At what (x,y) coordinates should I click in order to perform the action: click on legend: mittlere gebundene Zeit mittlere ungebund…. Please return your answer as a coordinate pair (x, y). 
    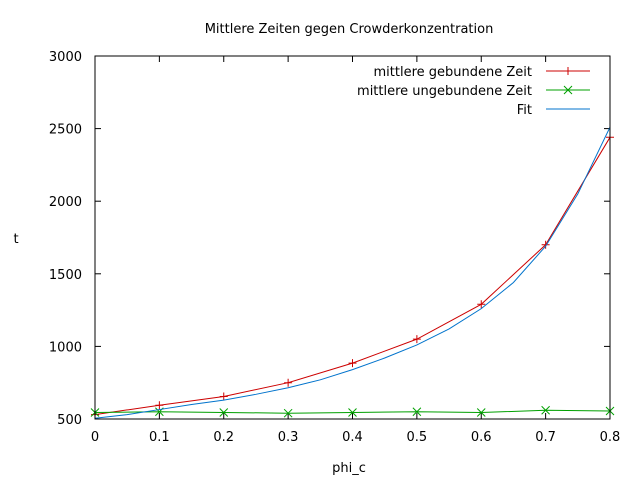
    Looking at the image, I should click on (473, 91).